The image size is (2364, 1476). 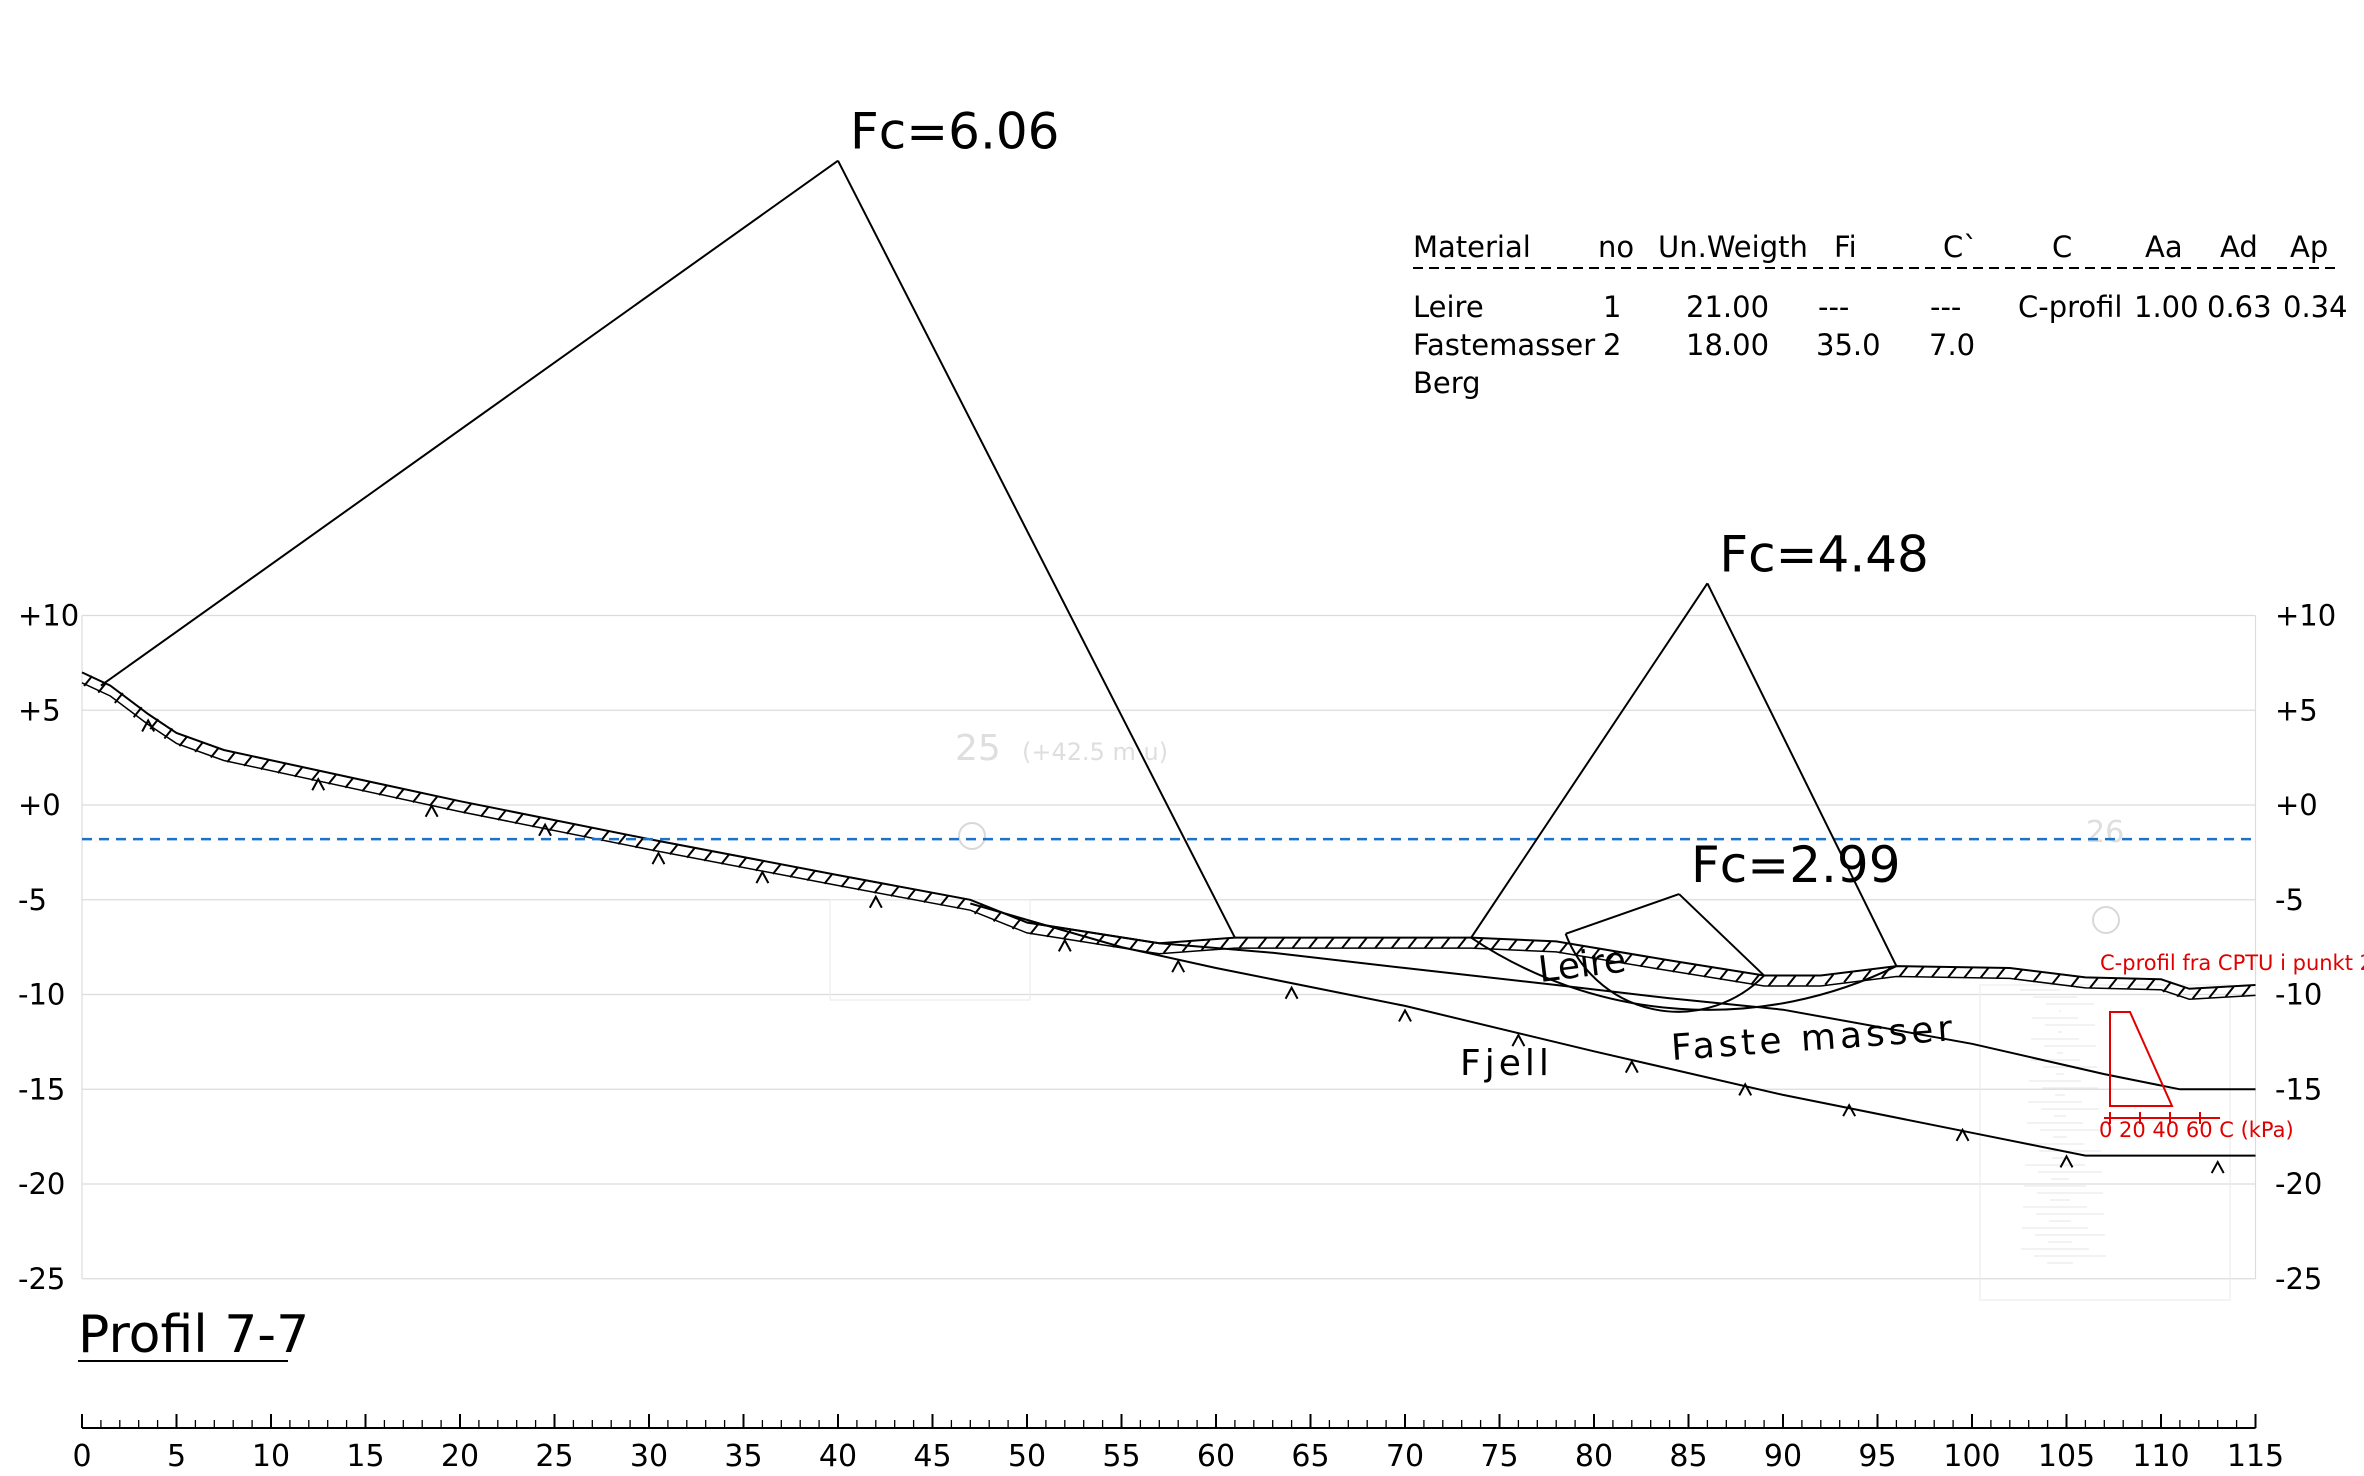 I want to click on table-header-aa: Aa, so click(x=2164, y=247).